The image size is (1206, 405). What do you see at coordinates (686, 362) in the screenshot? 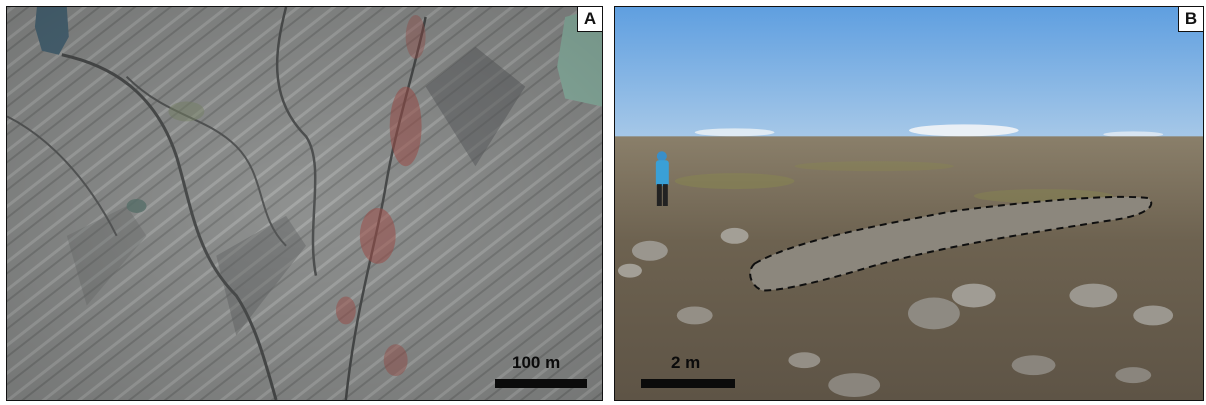
I see `scale-bar-label: 2 m` at bounding box center [686, 362].